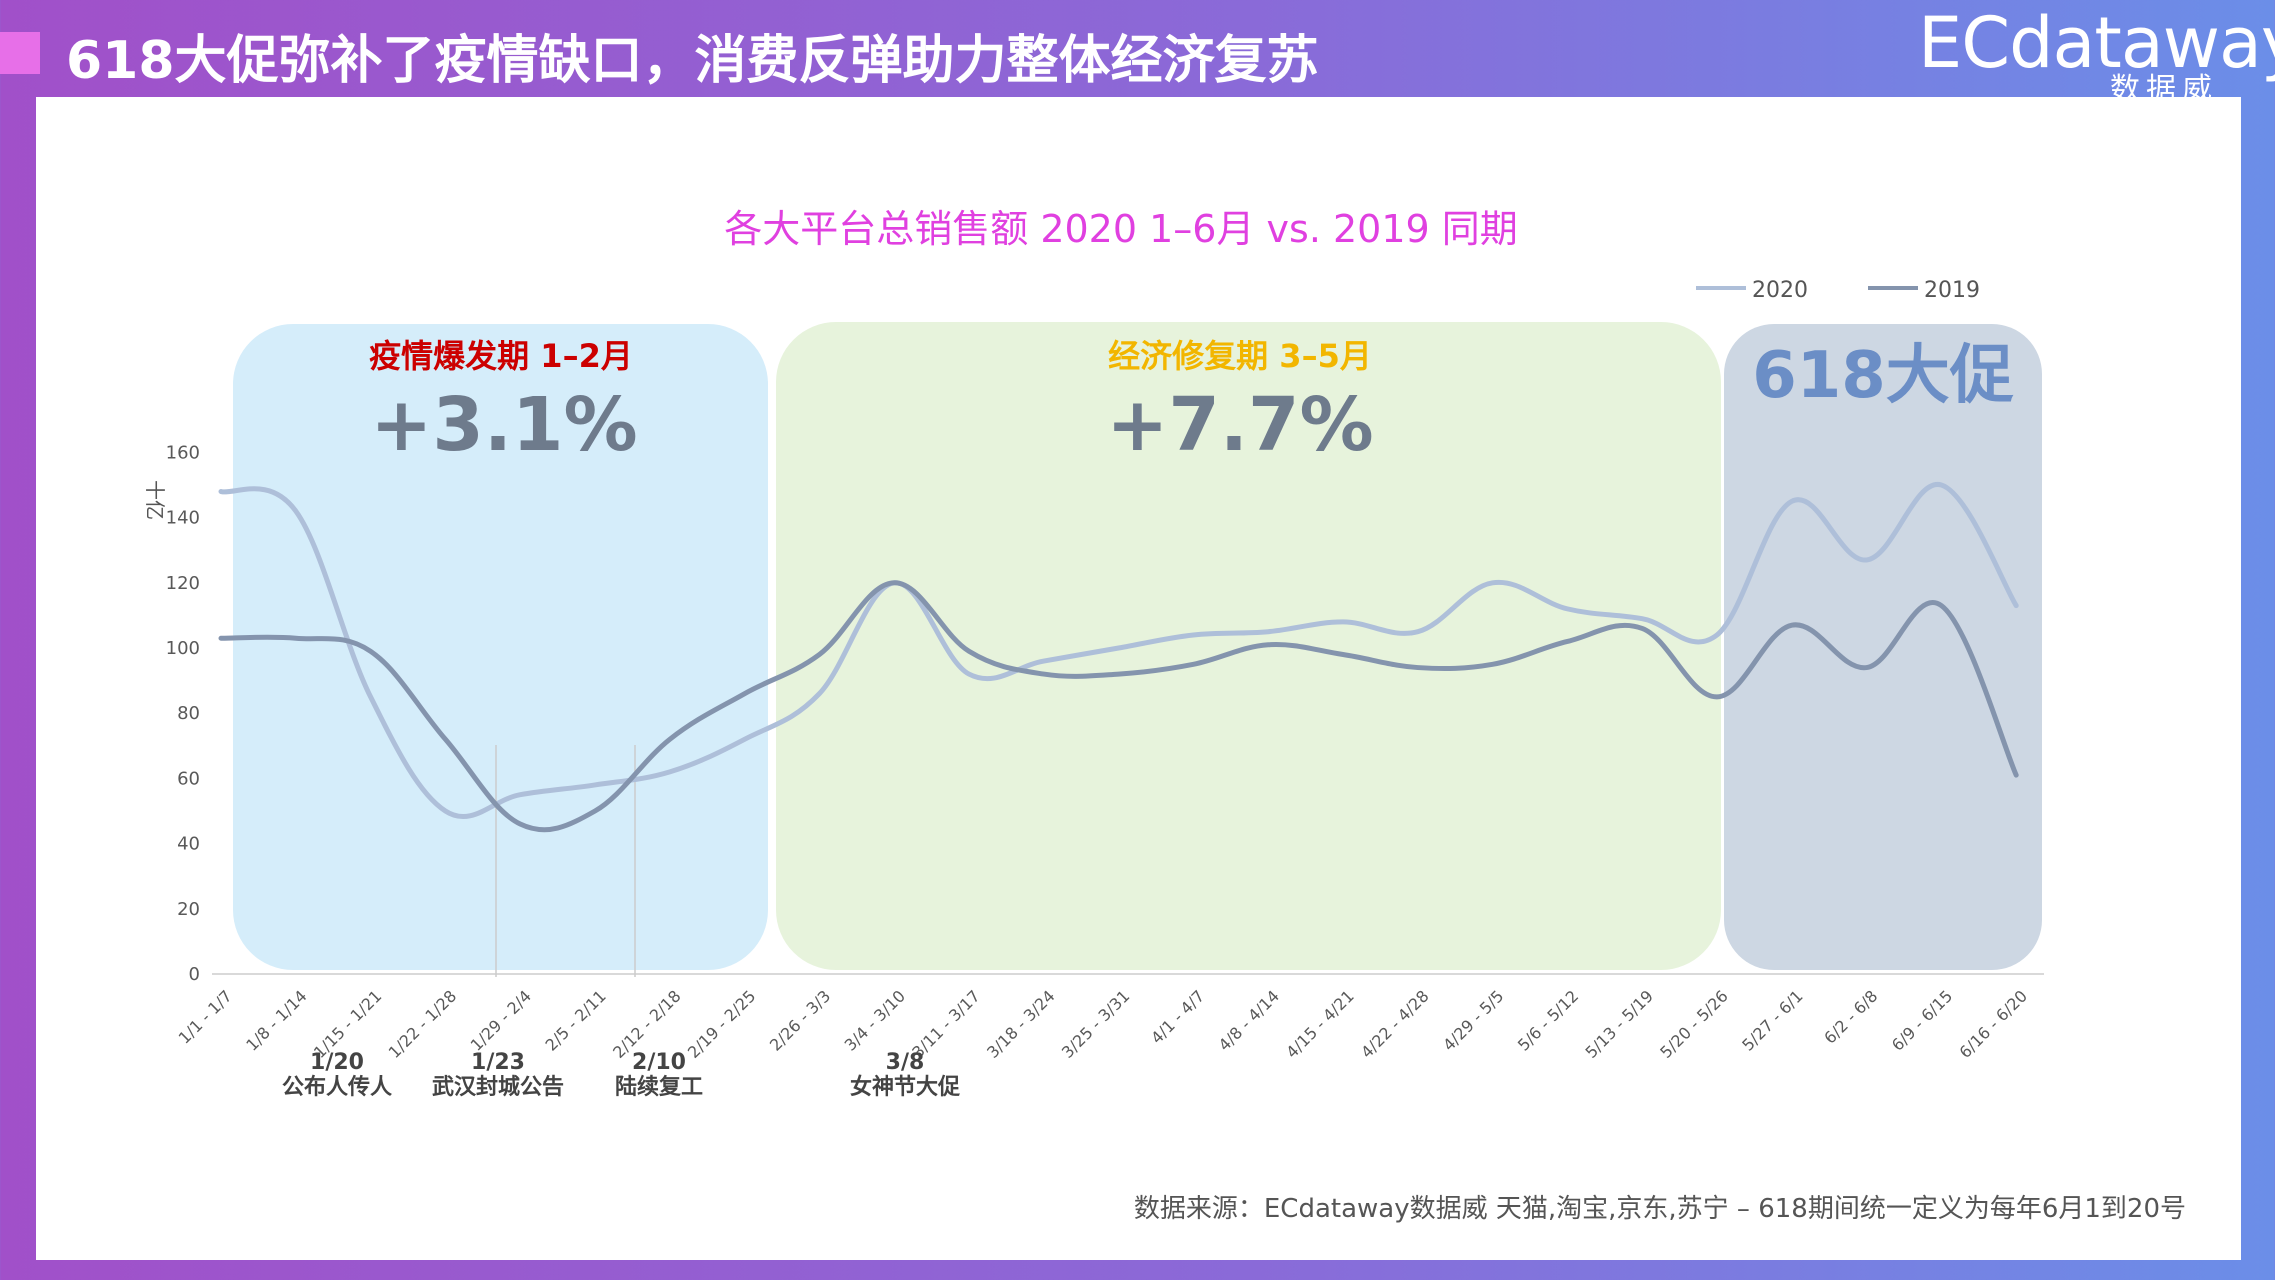 This screenshot has width=2275, height=1280. Describe the element at coordinates (183, 583) in the screenshot. I see `y-tick-label: 120` at that location.